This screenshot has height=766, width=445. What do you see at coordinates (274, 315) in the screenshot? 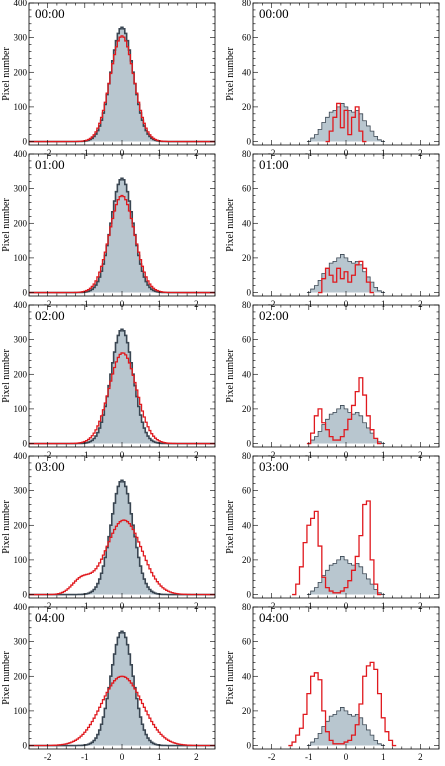
I see `time-label: 02:00` at bounding box center [274, 315].